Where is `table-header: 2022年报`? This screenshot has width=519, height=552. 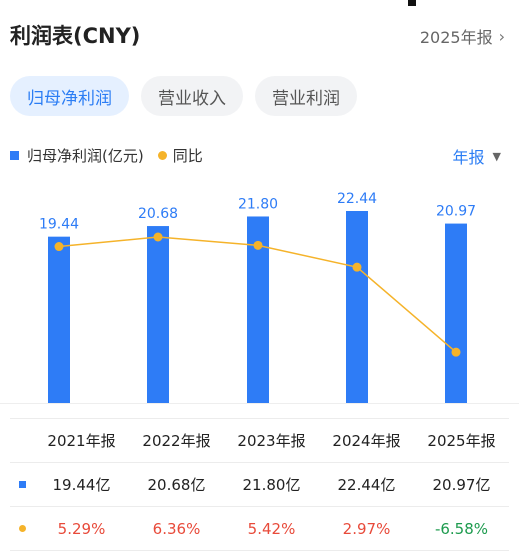
table-header: 2022年报 is located at coordinates (176, 441).